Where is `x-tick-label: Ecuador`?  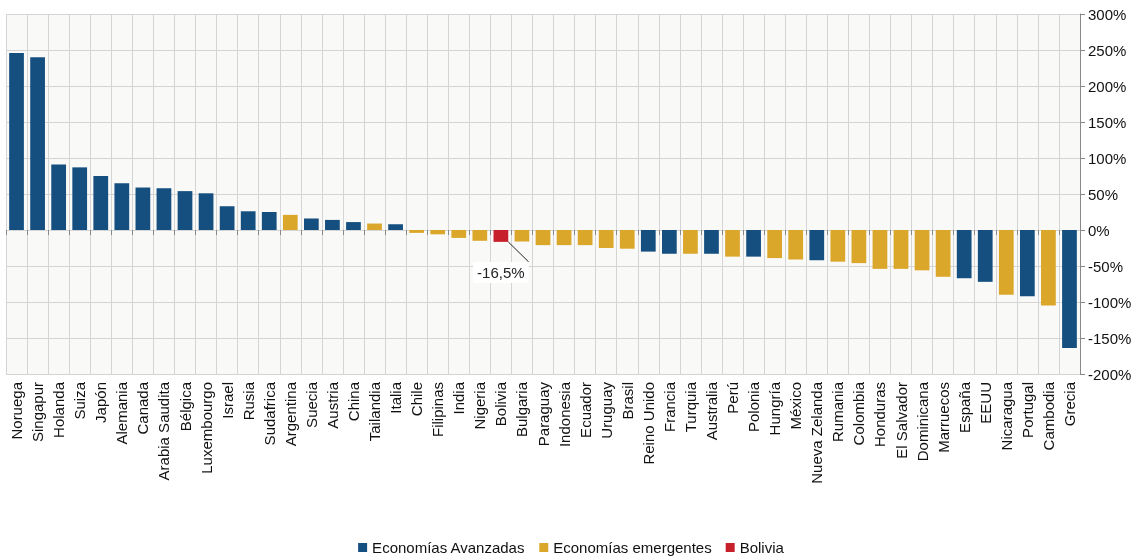
x-tick-label: Ecuador is located at coordinates (585, 410).